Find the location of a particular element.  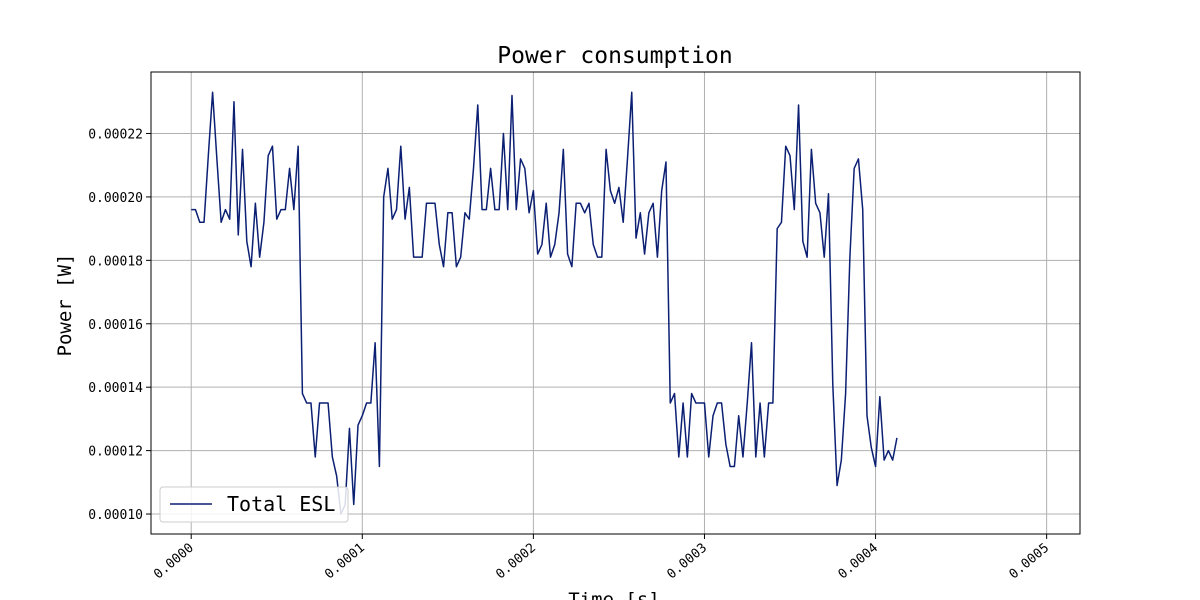

x-axis-ticks: 0.0000 0.0001 0.0002 0.0003 0.0004 0.0005 is located at coordinates (601, 558).